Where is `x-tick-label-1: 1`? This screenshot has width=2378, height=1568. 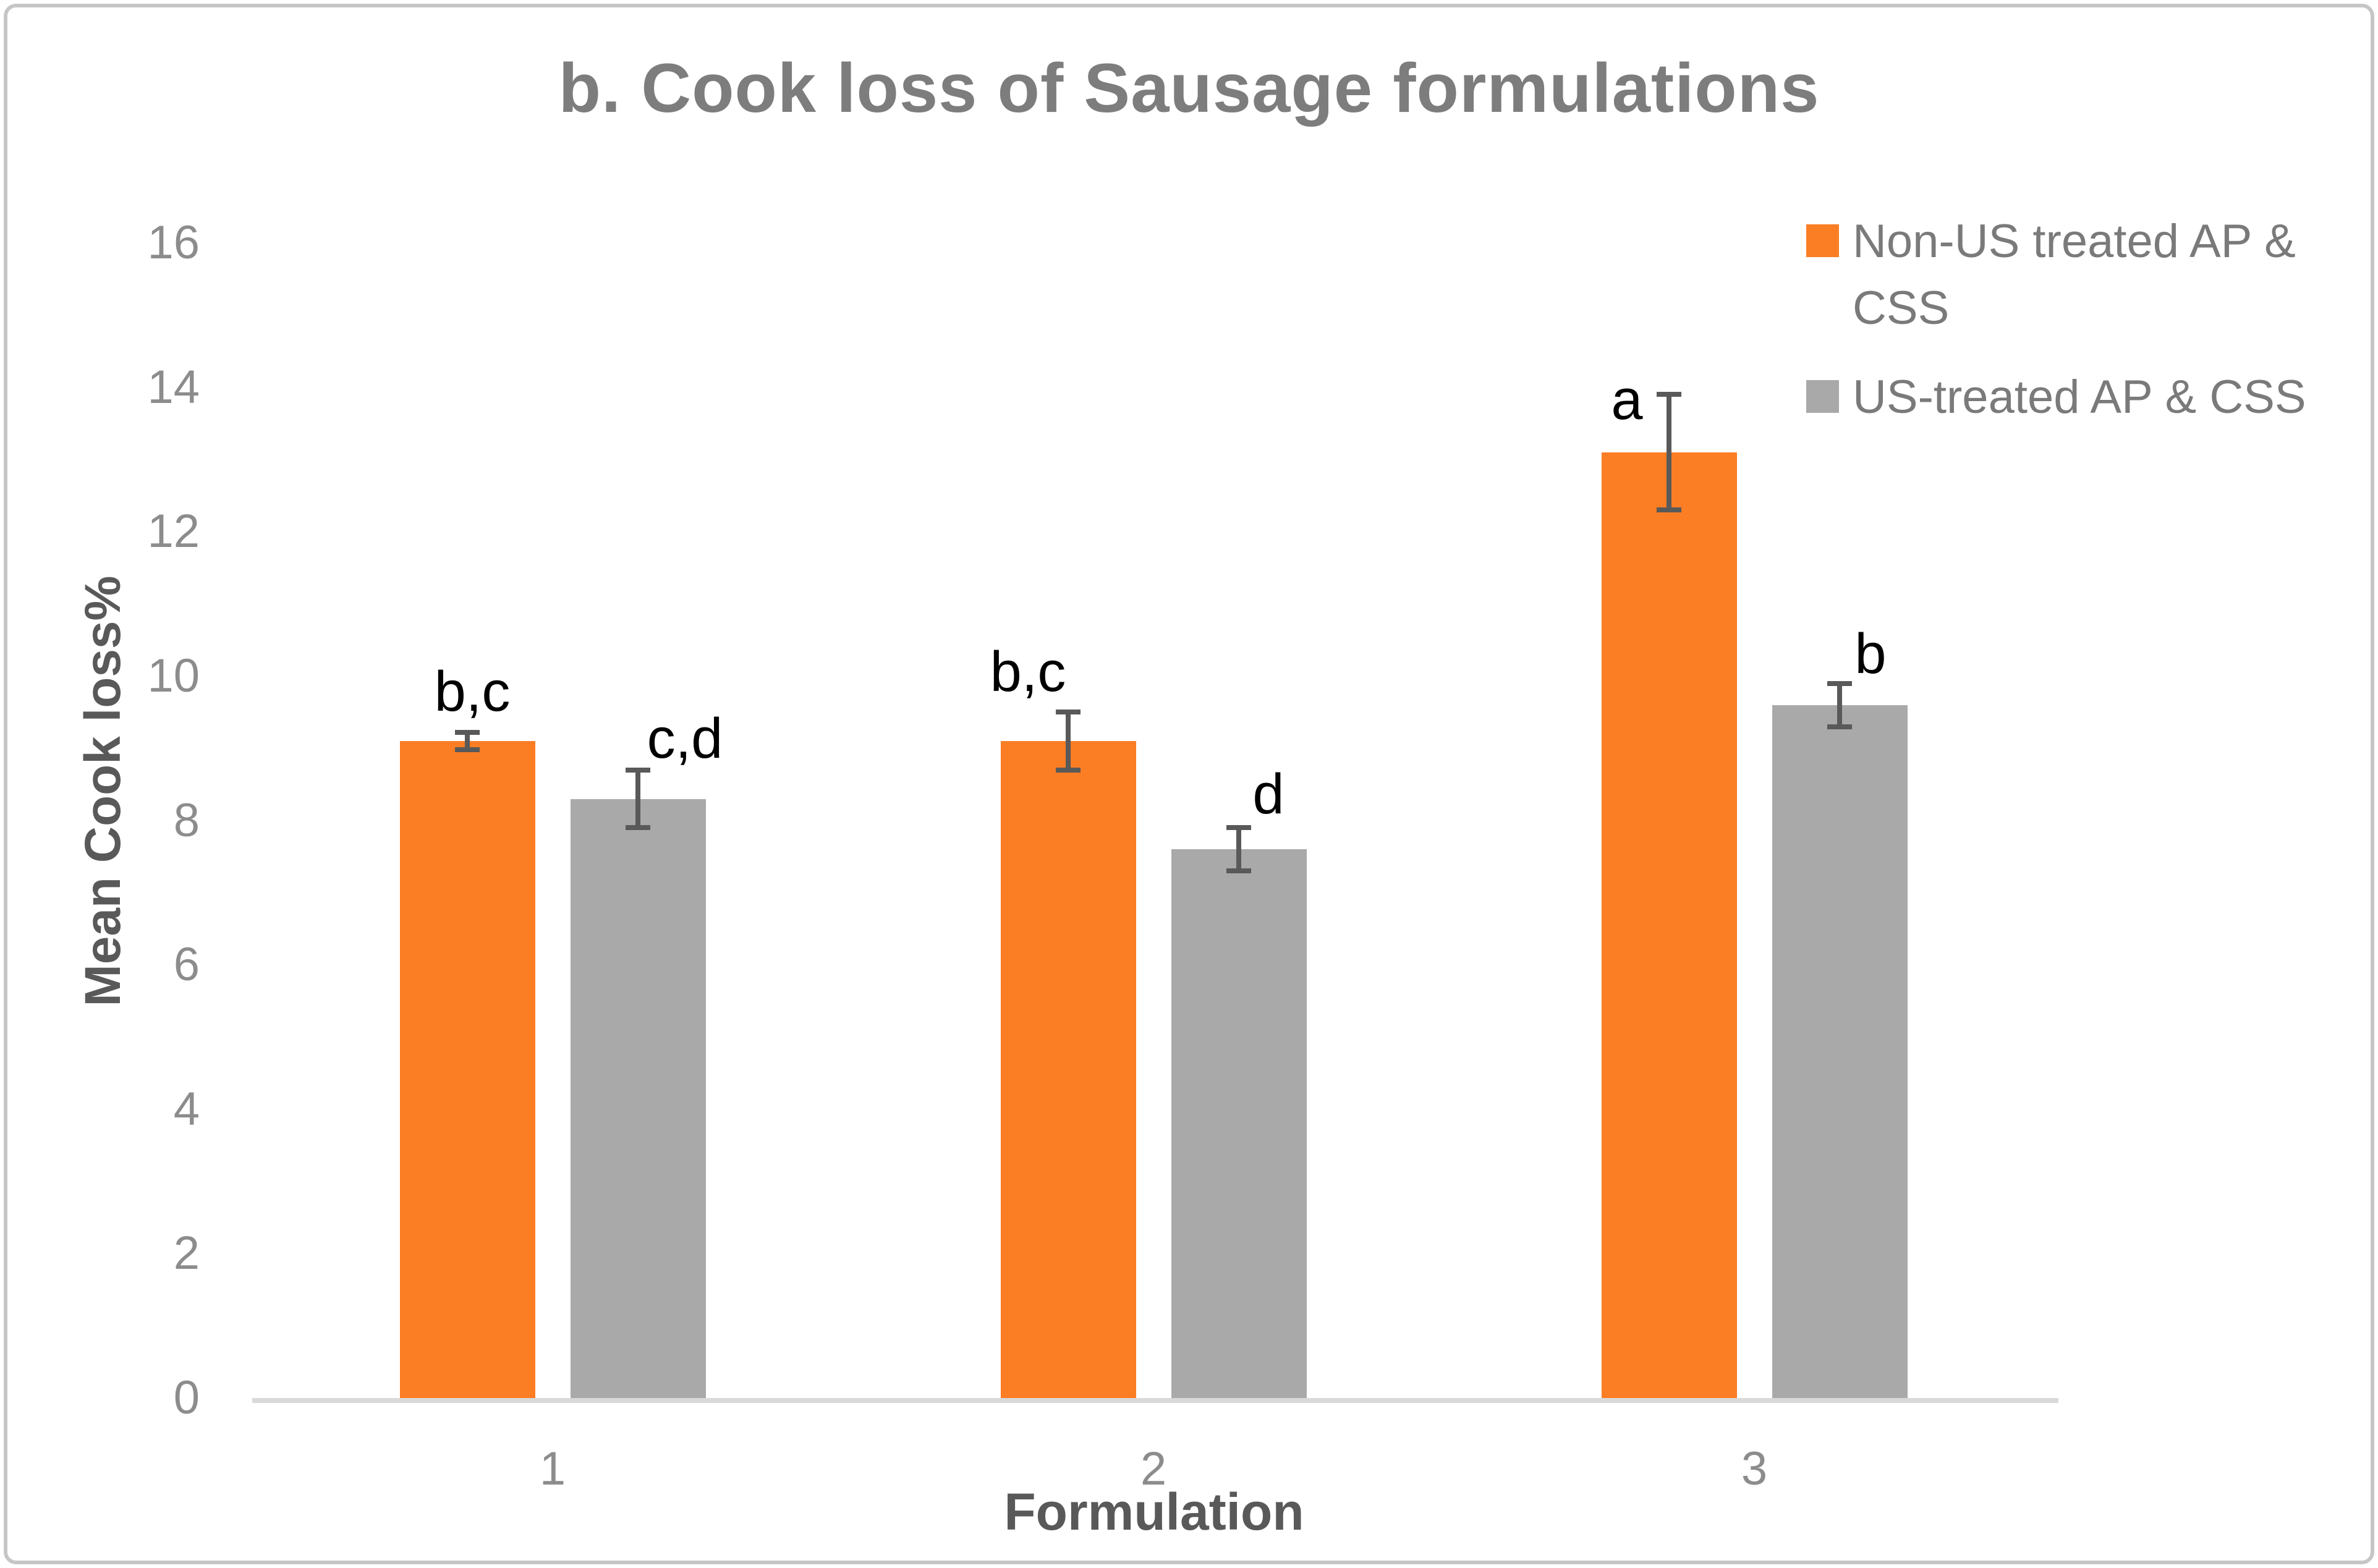
x-tick-label-1: 1 is located at coordinates (552, 1469).